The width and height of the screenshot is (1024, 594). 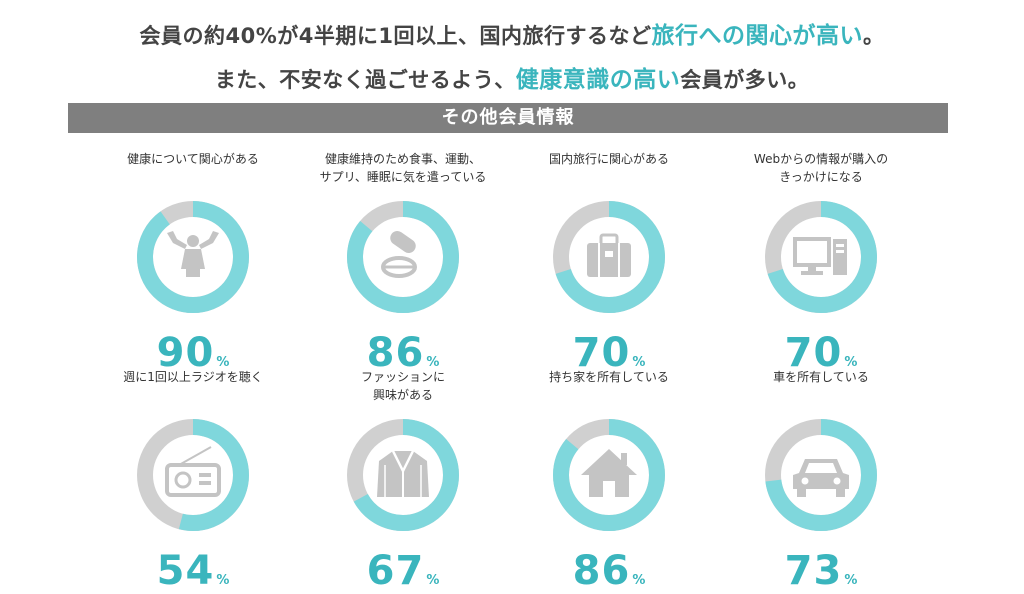 What do you see at coordinates (399, 254) in the screenshot?
I see `pills-icon` at bounding box center [399, 254].